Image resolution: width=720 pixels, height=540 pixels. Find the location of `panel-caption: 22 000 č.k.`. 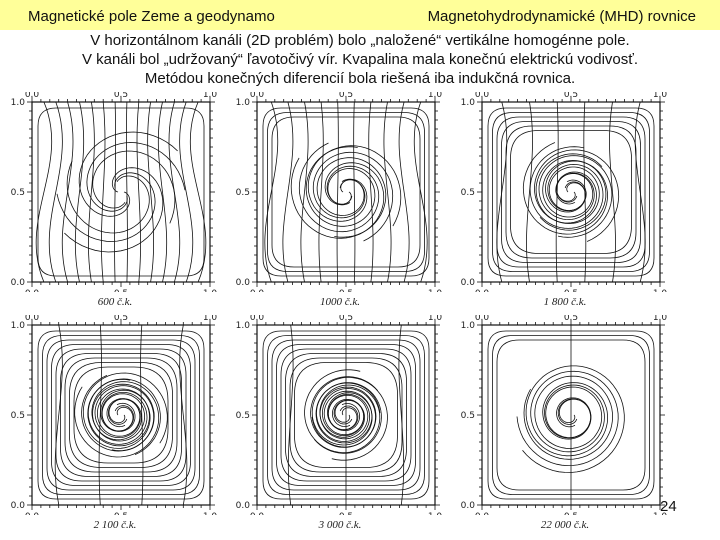

panel-caption: 22 000 č.k. is located at coordinates (565, 525).